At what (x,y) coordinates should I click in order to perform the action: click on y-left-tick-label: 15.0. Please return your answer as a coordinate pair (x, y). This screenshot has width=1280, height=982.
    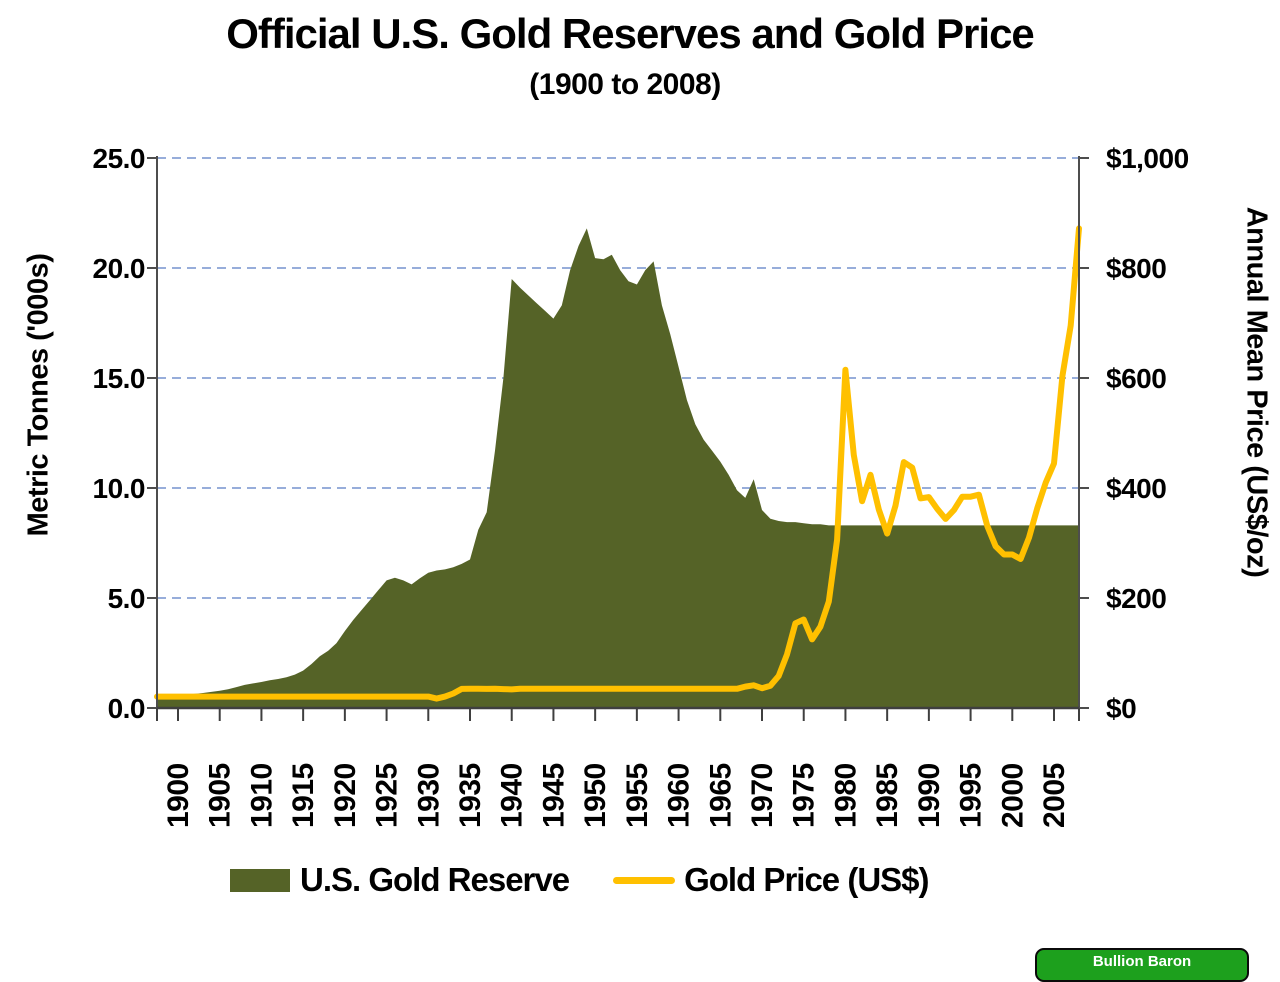
    Looking at the image, I should click on (119, 378).